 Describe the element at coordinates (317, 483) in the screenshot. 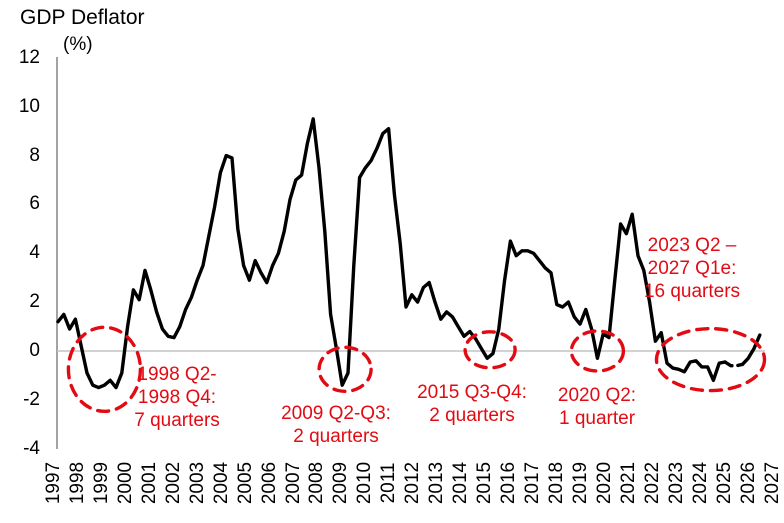

I see `x-tick-label: 2008` at that location.